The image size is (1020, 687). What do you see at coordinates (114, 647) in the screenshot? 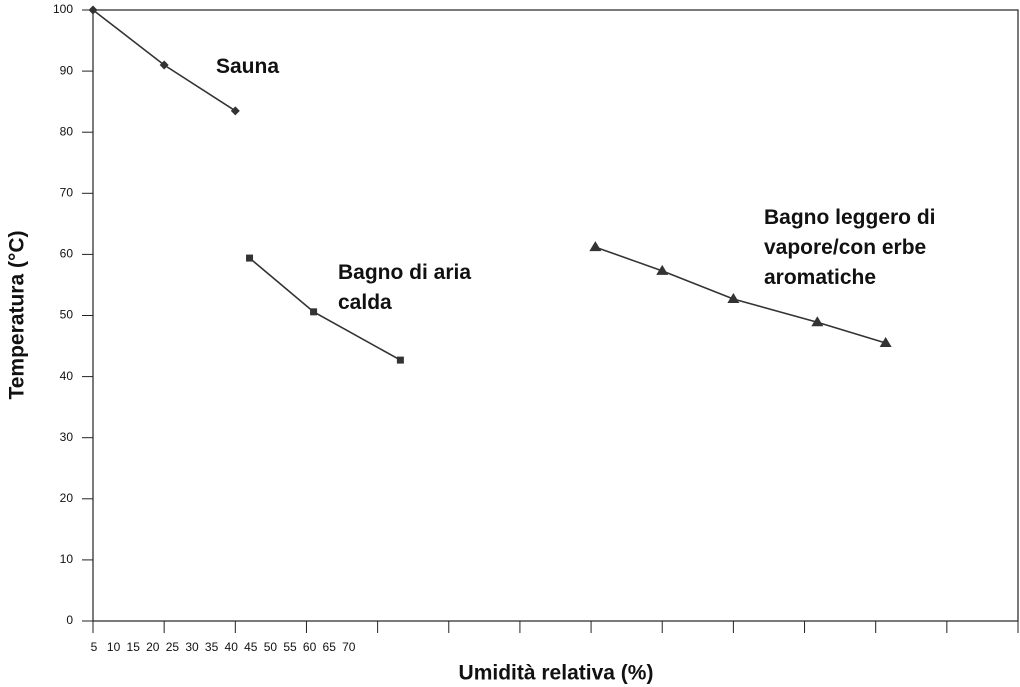
I see `x-tick-label: 10` at bounding box center [114, 647].